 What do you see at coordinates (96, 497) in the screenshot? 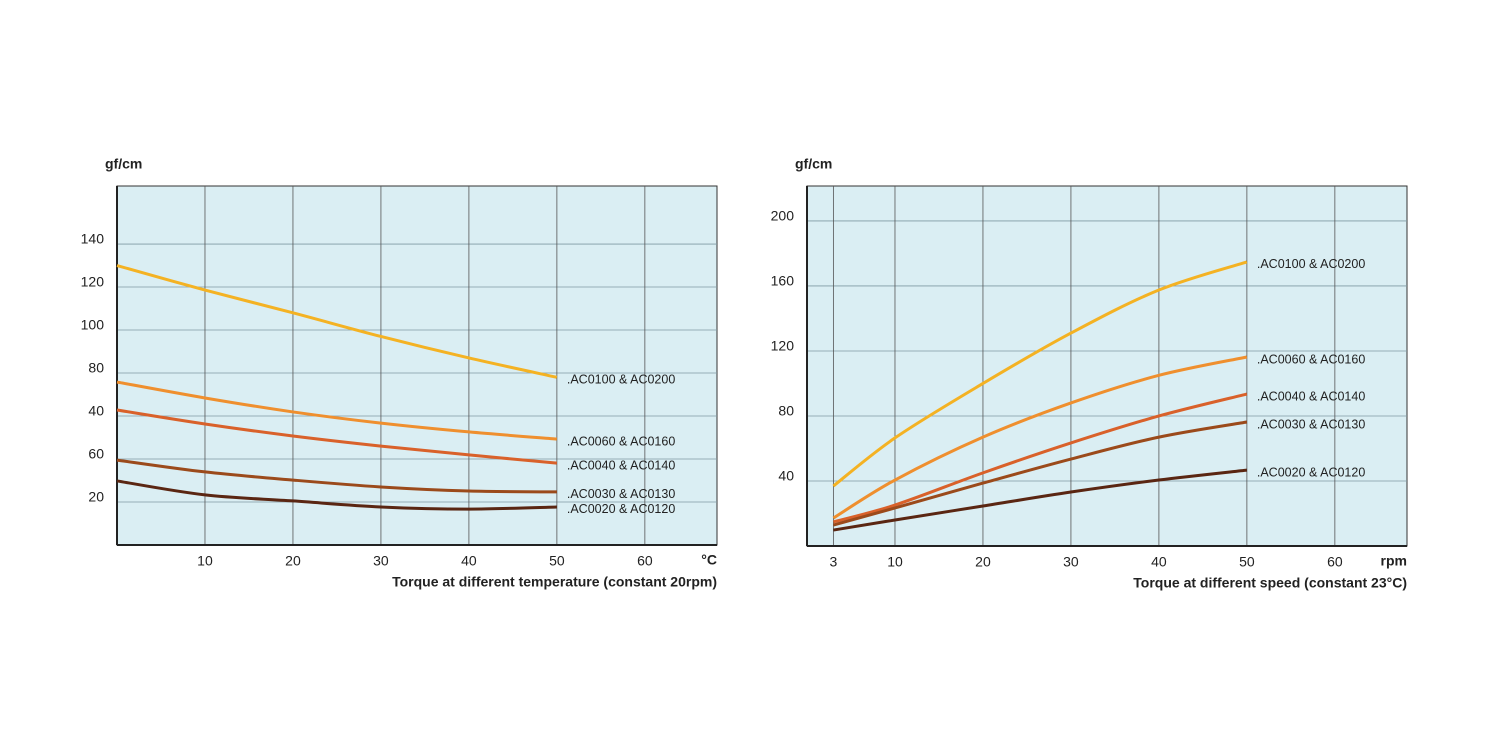
I see `y-tick-label: 20` at bounding box center [96, 497].